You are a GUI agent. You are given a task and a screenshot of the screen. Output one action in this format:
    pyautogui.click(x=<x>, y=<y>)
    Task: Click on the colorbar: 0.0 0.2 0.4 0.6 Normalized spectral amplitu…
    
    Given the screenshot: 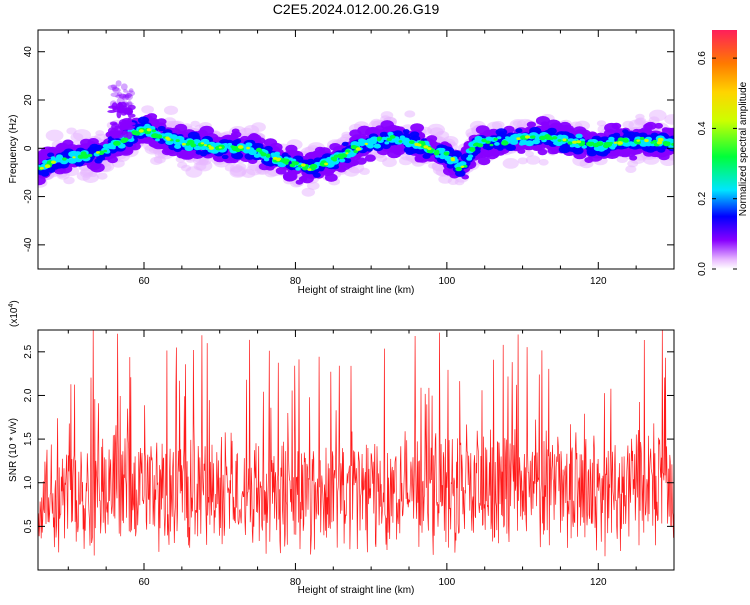 What is the action you would take?
    pyautogui.click(x=723, y=153)
    